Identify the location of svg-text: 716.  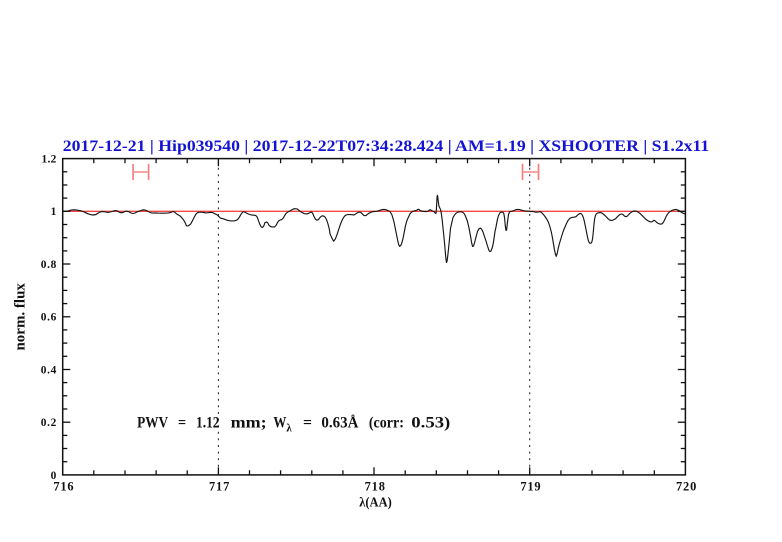
(63, 486).